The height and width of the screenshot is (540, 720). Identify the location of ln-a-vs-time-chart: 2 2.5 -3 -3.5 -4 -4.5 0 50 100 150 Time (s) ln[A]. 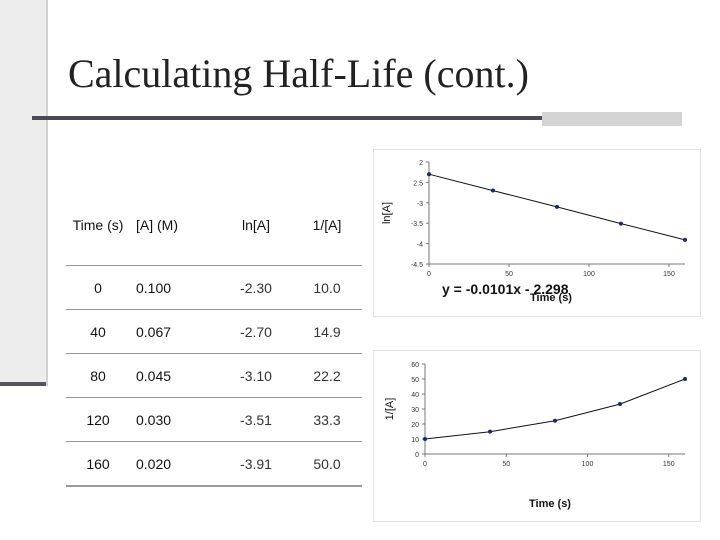
(537, 233).